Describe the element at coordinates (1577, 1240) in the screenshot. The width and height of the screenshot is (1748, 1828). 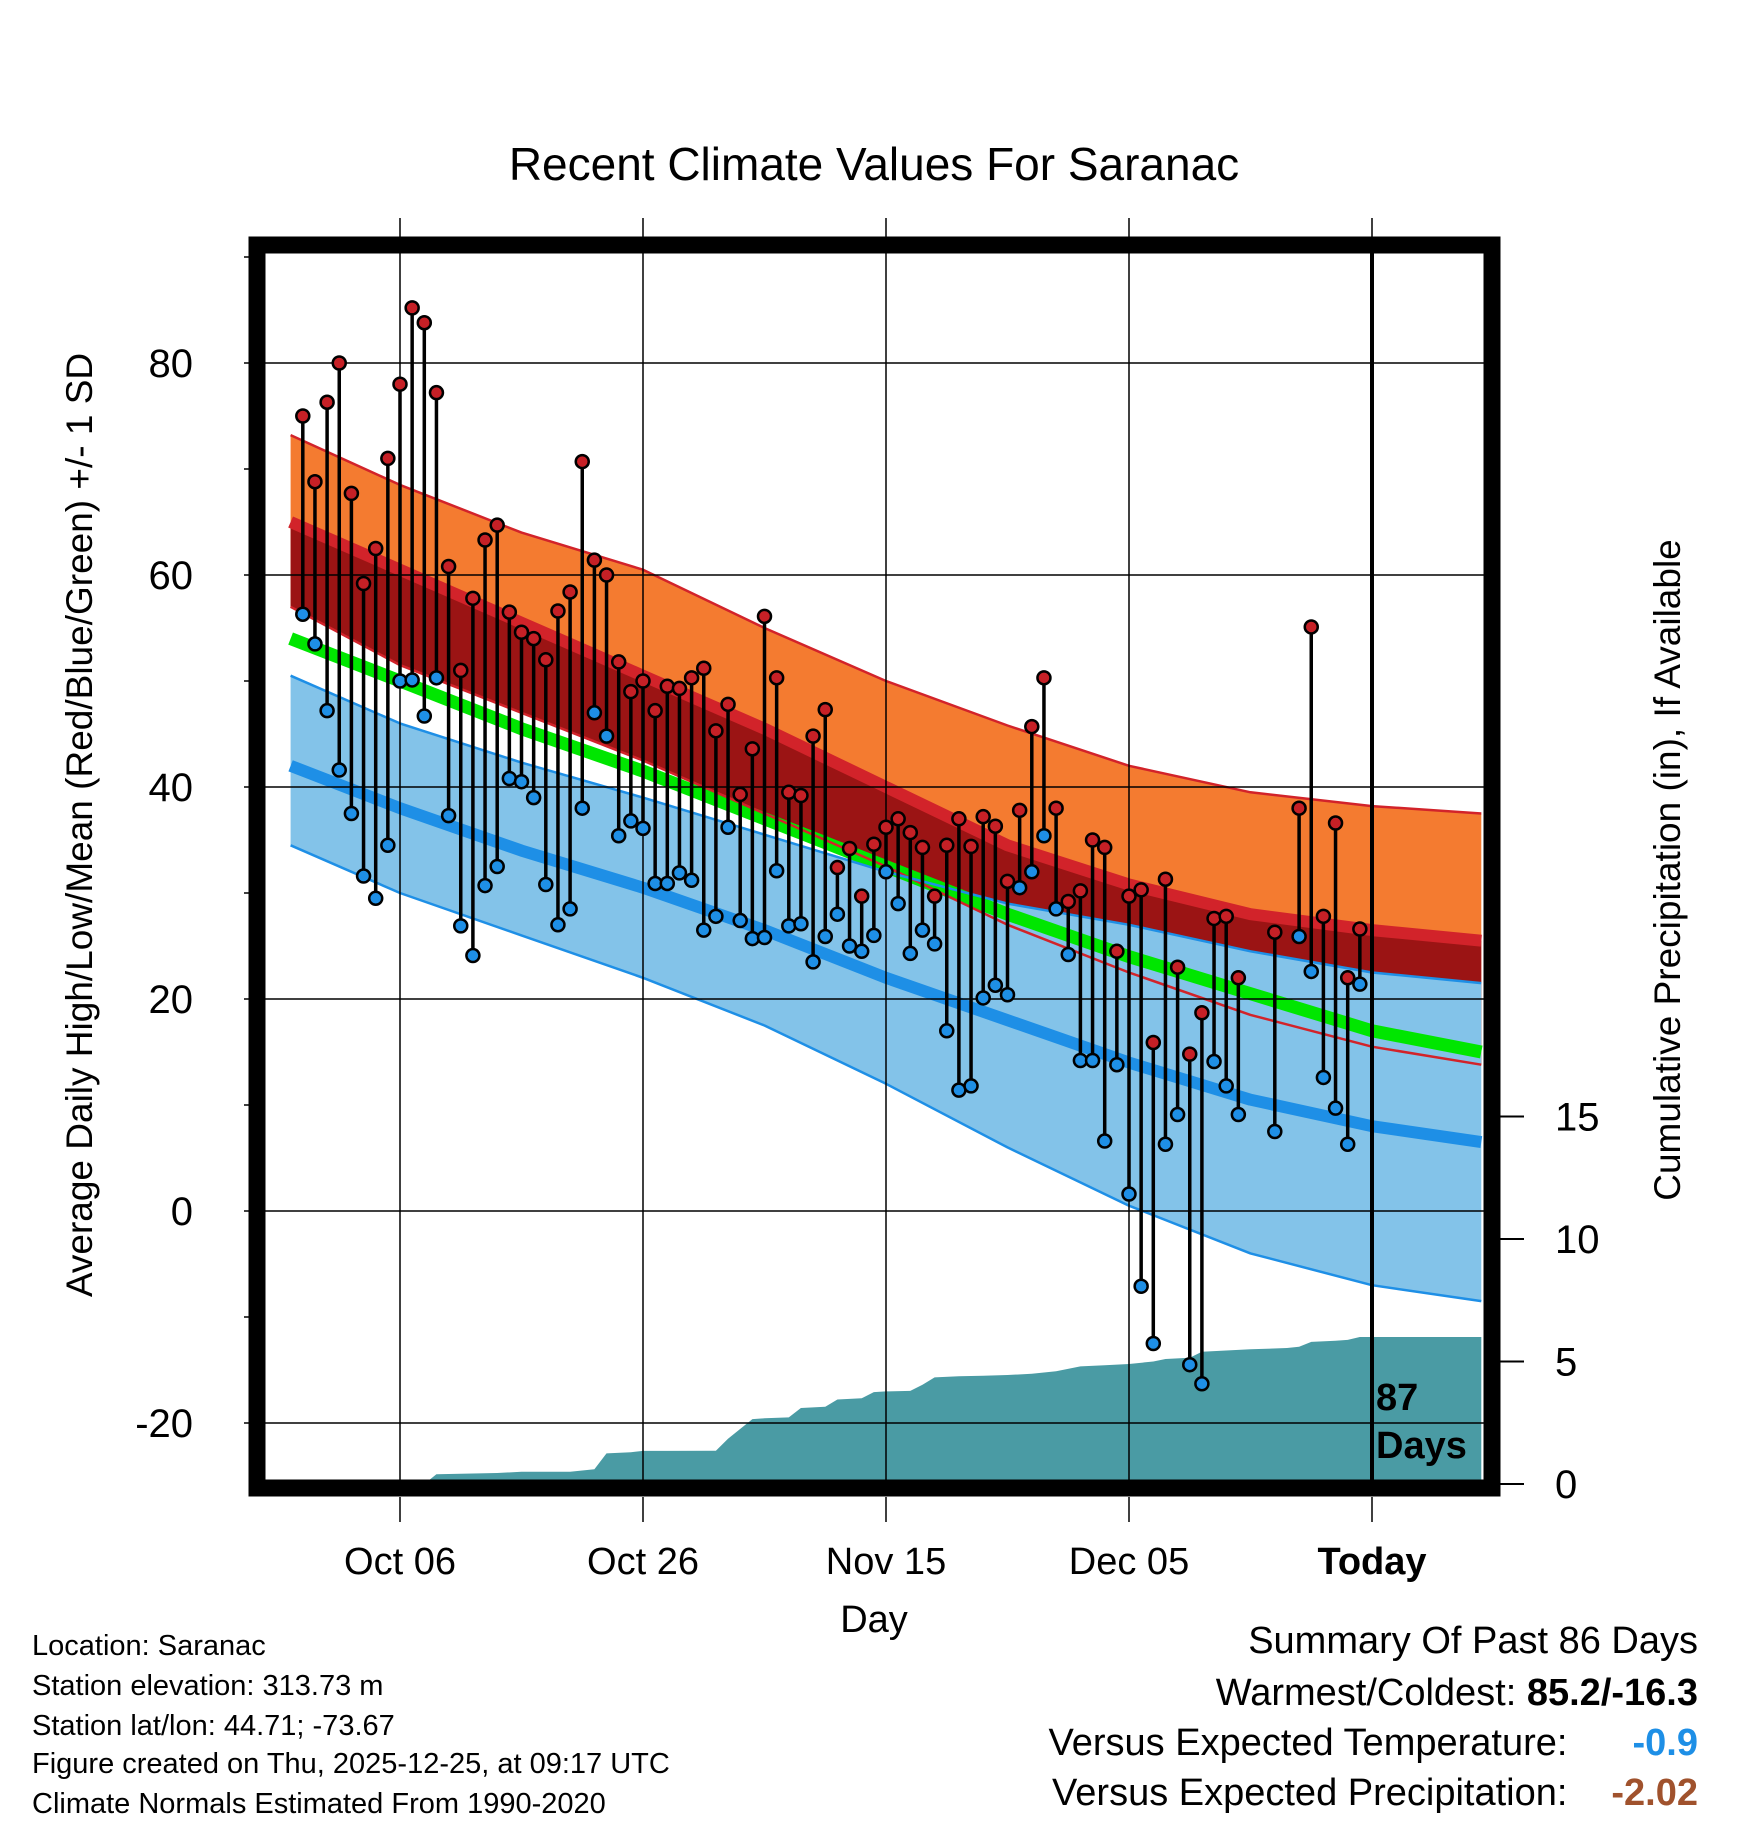
I see `y2-tick-label: 10` at that location.